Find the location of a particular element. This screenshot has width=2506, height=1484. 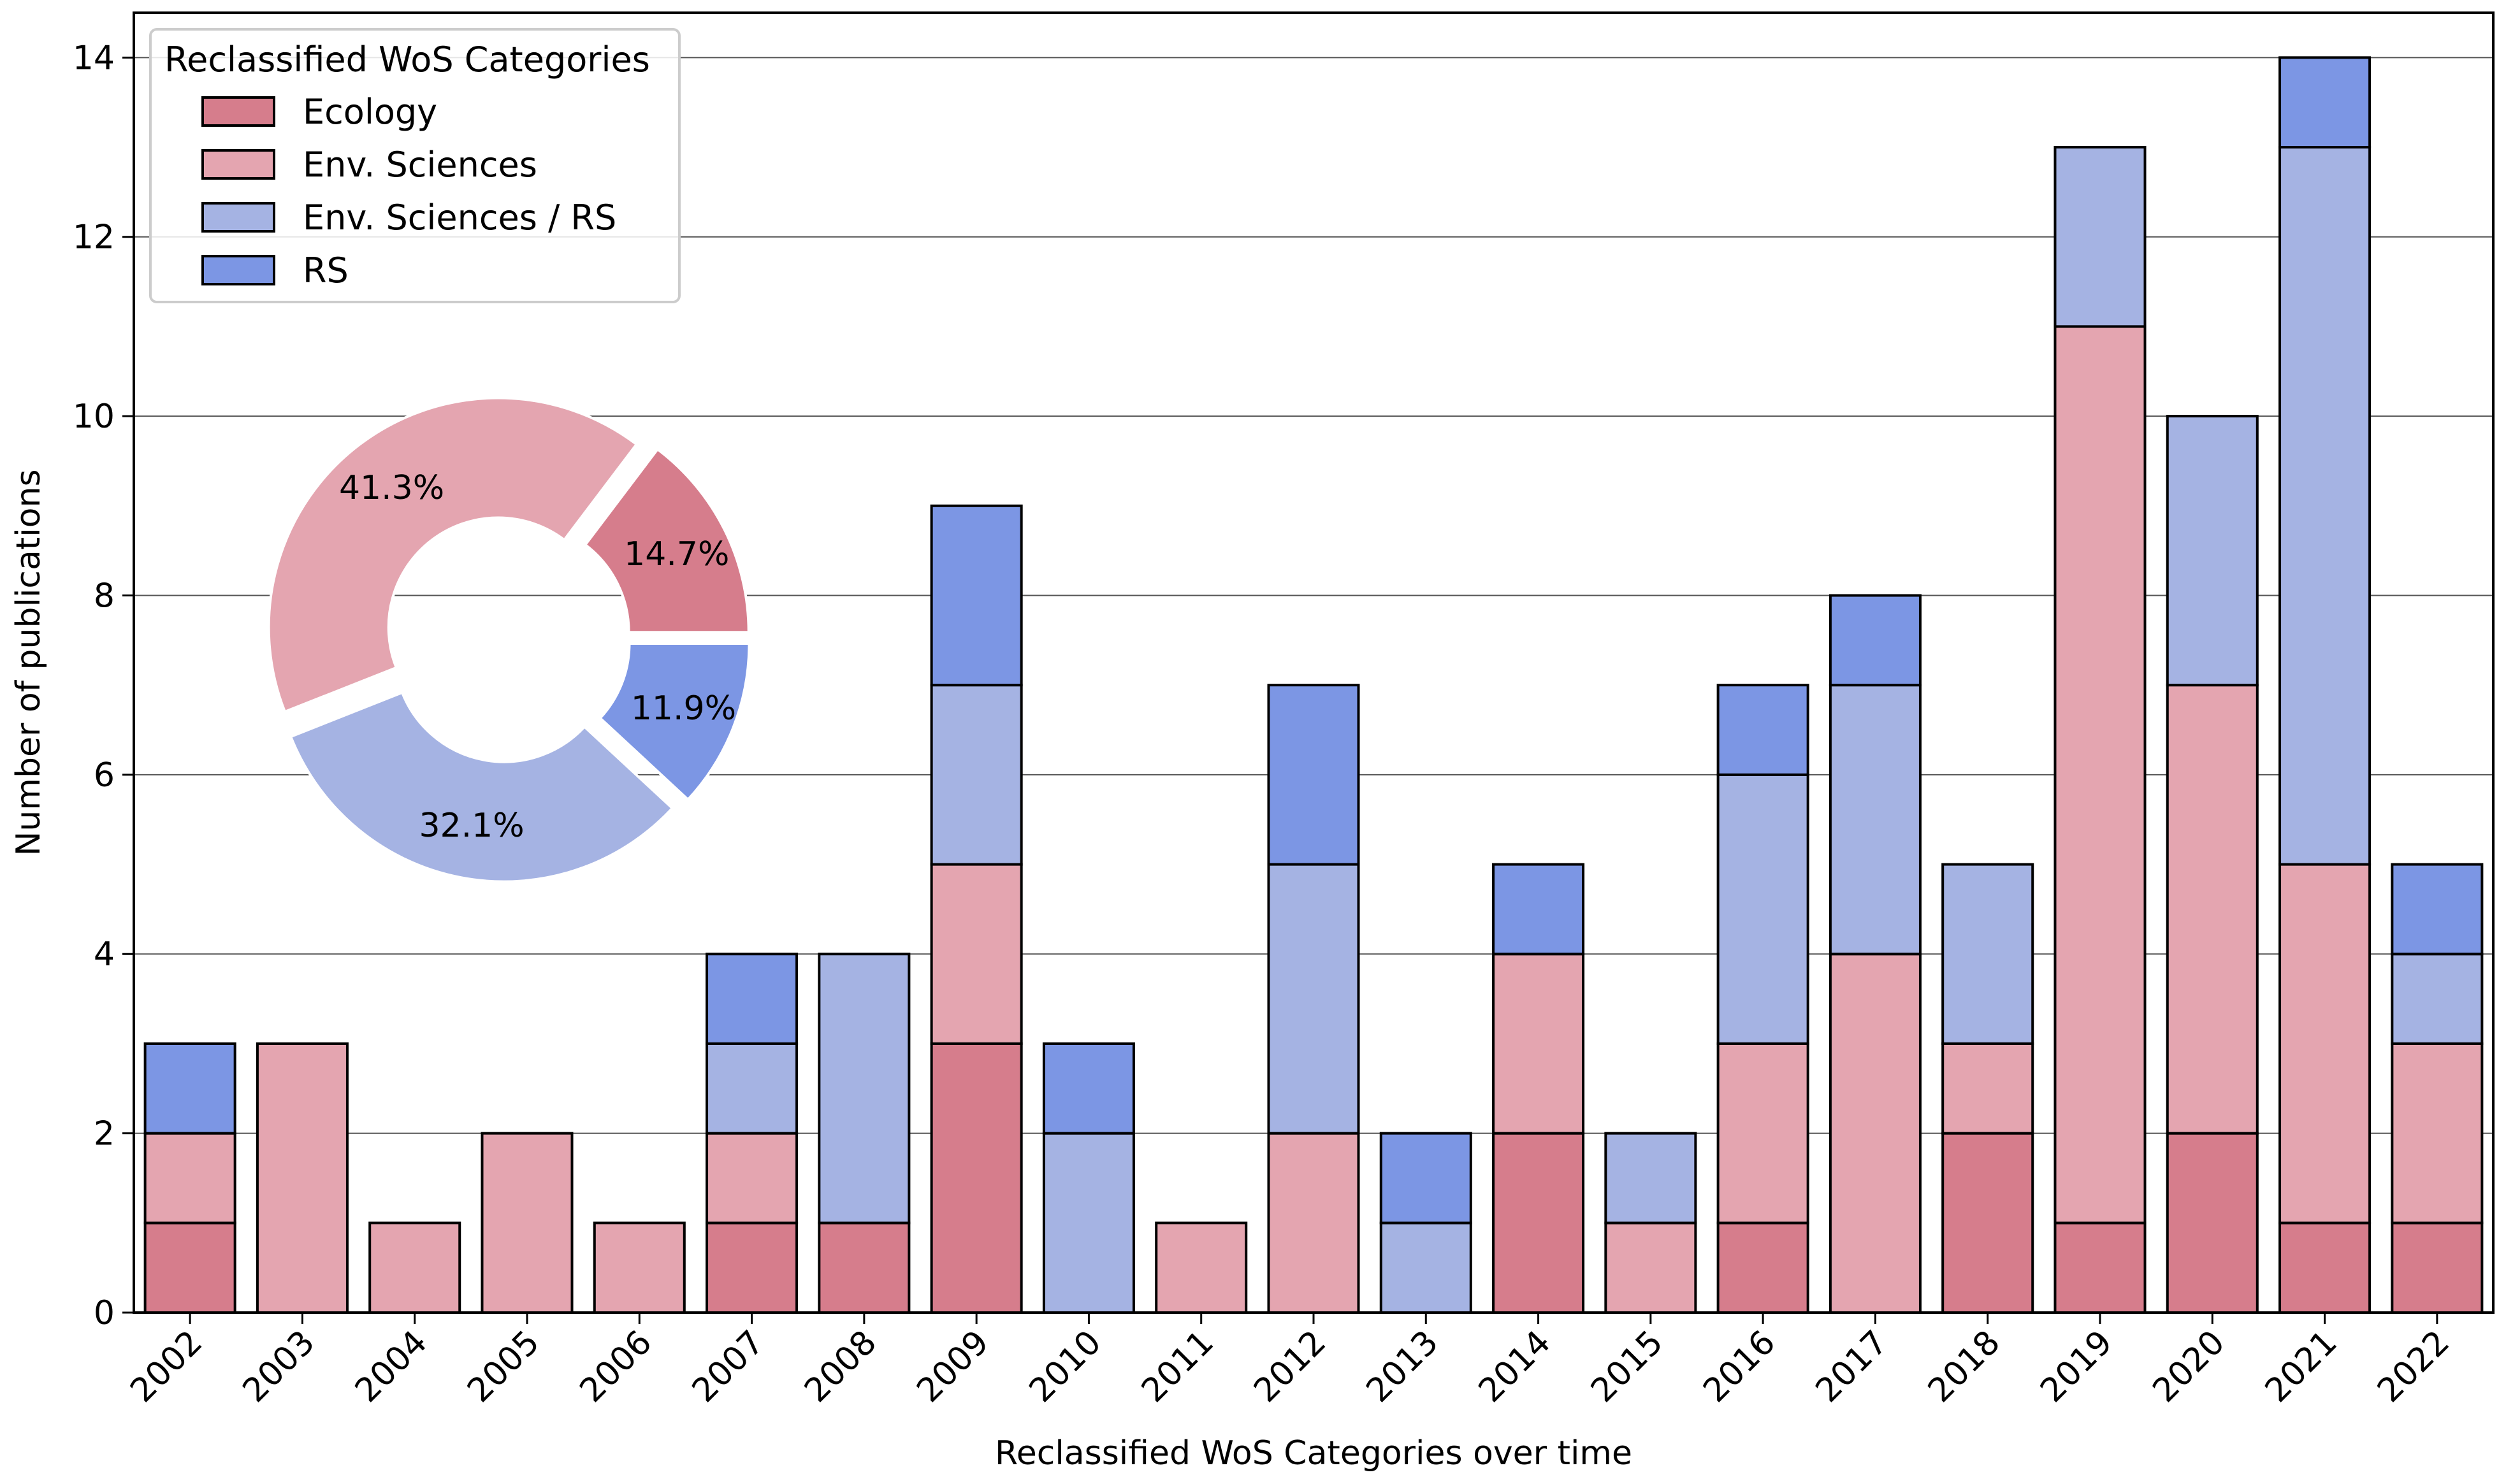

pie-label-env-sciences: 41.3% is located at coordinates (391, 488).